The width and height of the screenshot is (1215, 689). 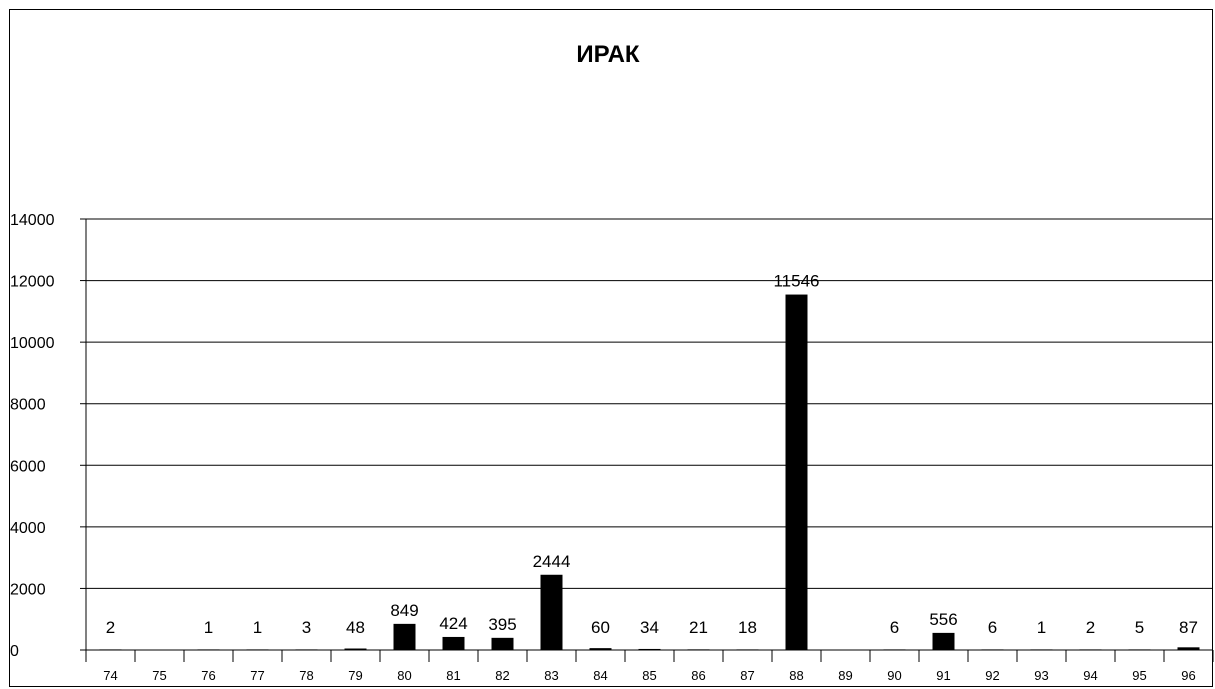 I want to click on x-tick-label: 82, so click(x=502, y=675).